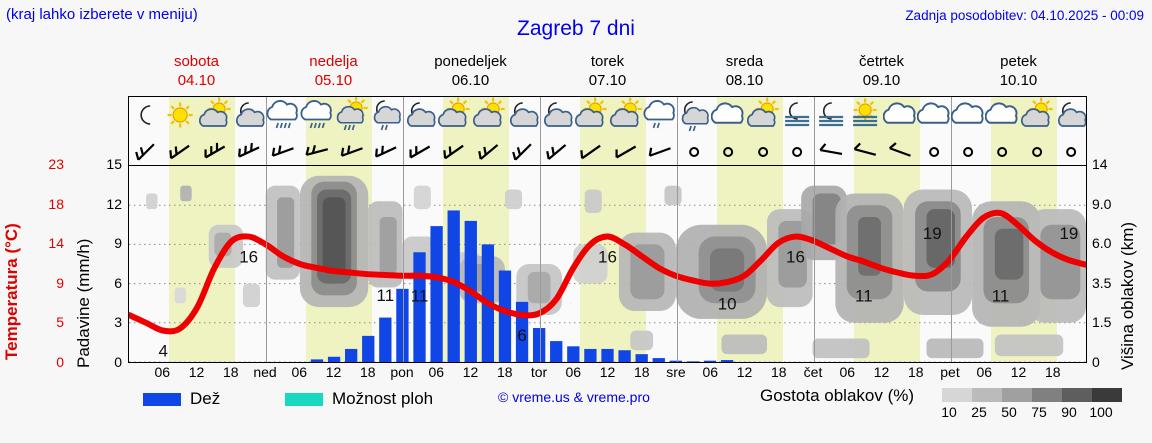 This screenshot has height=443, width=1152. Describe the element at coordinates (1102, 243) in the screenshot. I see `axis-tick: 6.0` at that location.